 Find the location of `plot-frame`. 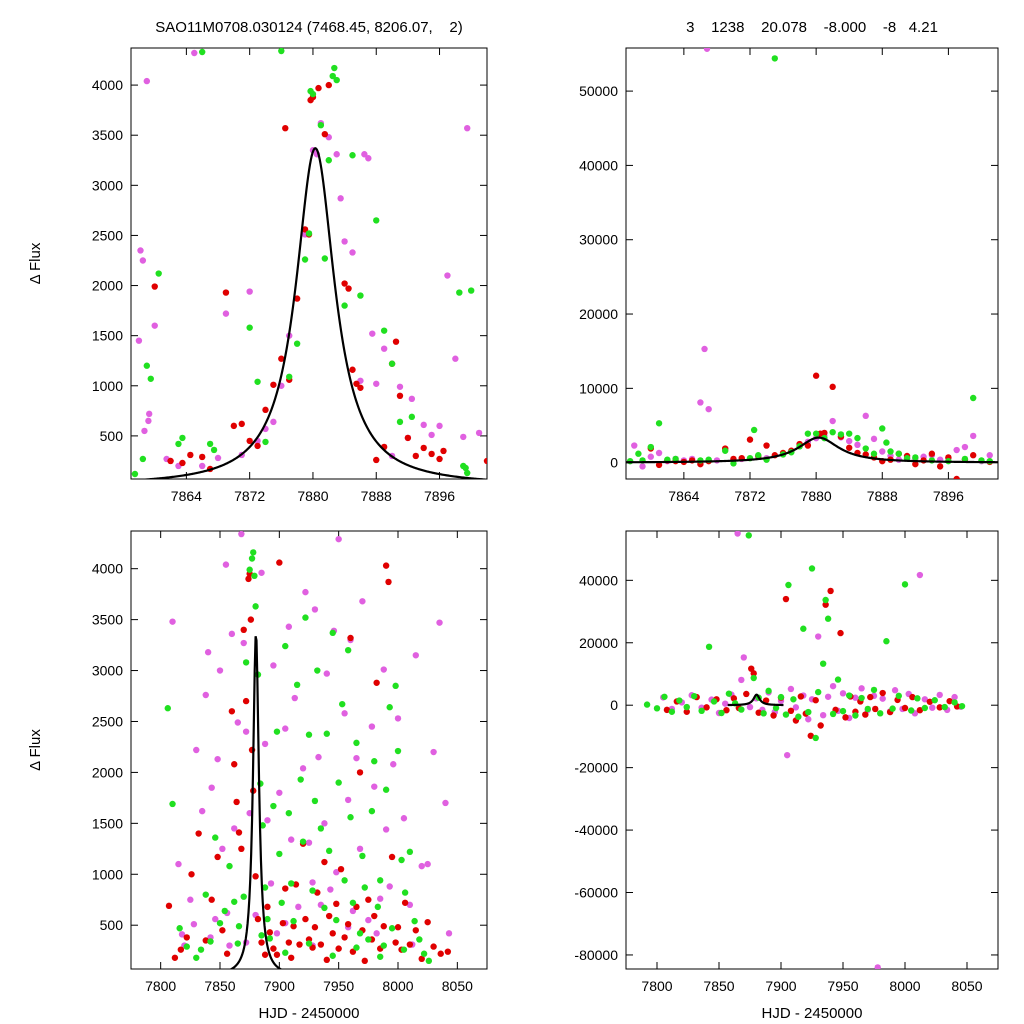

plot-frame is located at coordinates (309, 263).